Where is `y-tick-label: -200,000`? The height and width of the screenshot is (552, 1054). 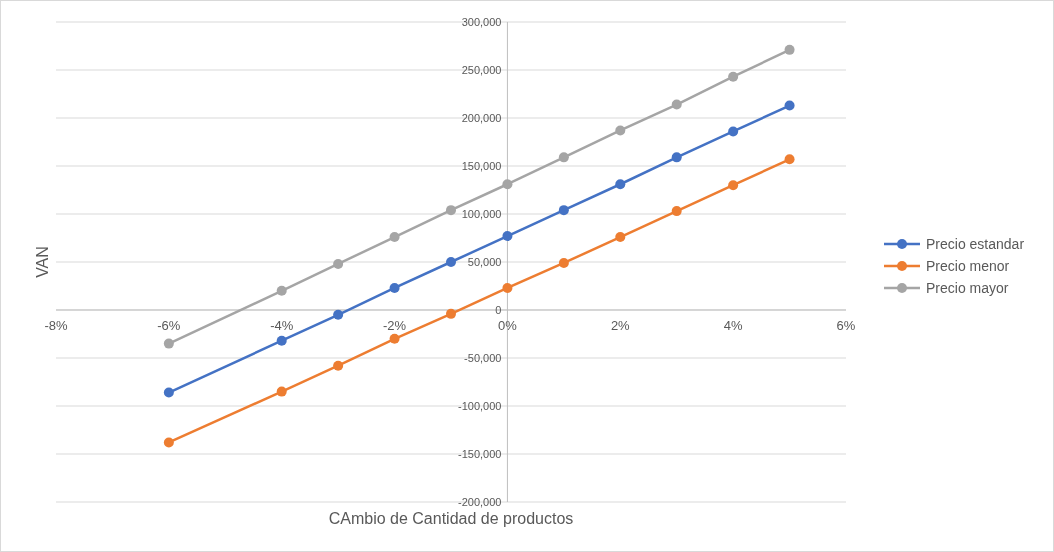 y-tick-label: -200,000 is located at coordinates (479, 501).